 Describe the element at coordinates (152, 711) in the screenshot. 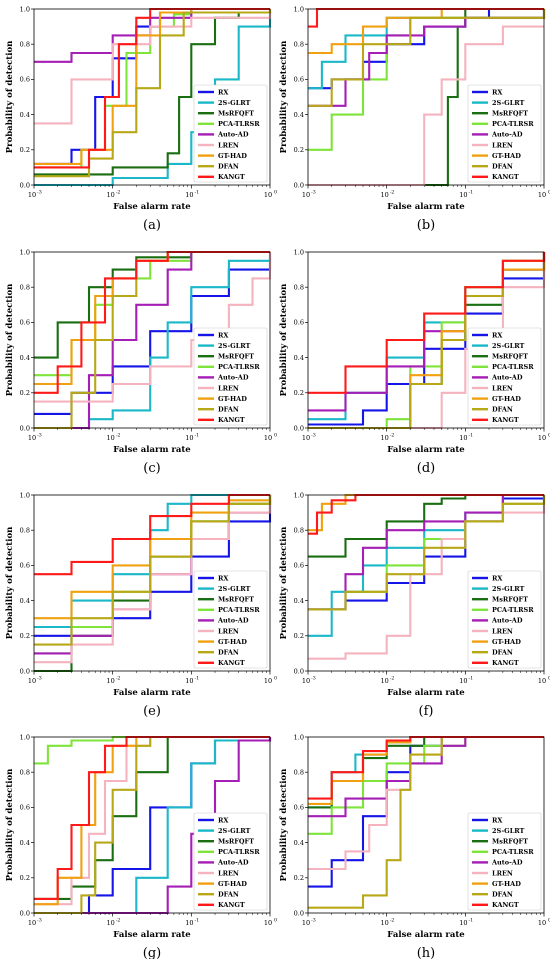

I see `panel-caption: (e)` at that location.